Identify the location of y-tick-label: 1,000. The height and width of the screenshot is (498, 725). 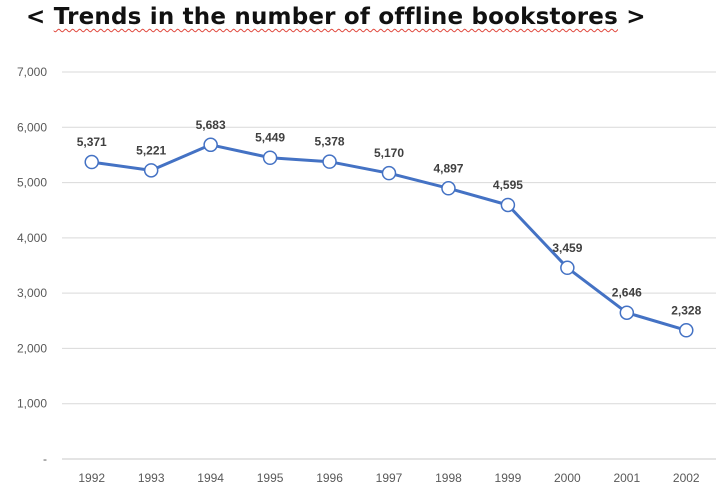
(32, 404).